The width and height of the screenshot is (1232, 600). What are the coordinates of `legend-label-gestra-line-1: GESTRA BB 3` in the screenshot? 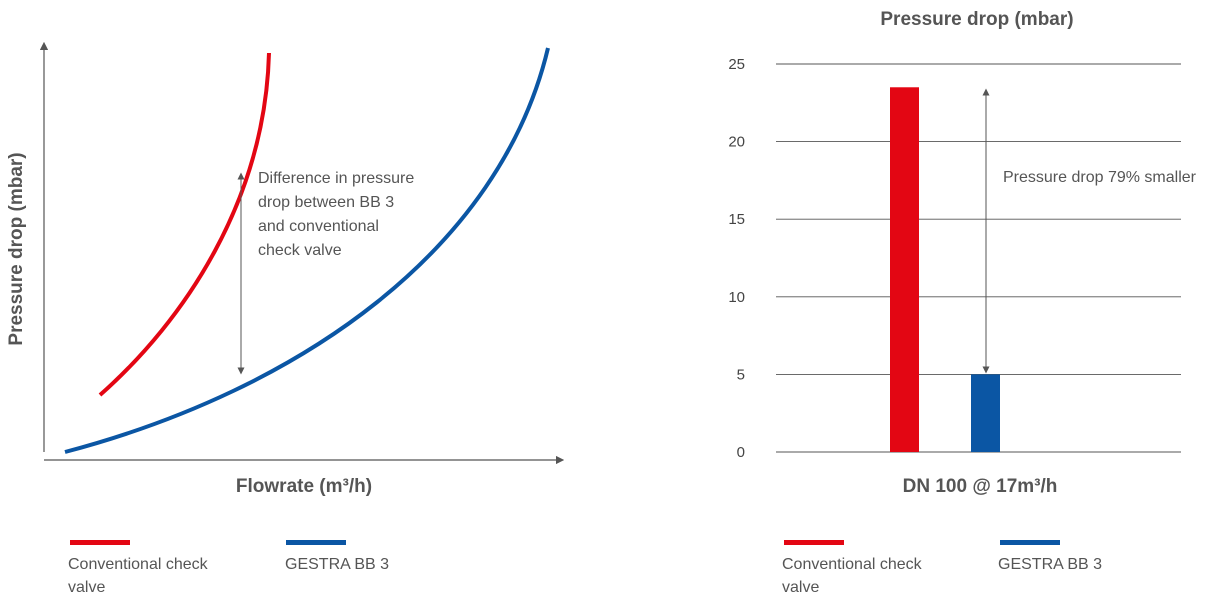 It's located at (337, 564).